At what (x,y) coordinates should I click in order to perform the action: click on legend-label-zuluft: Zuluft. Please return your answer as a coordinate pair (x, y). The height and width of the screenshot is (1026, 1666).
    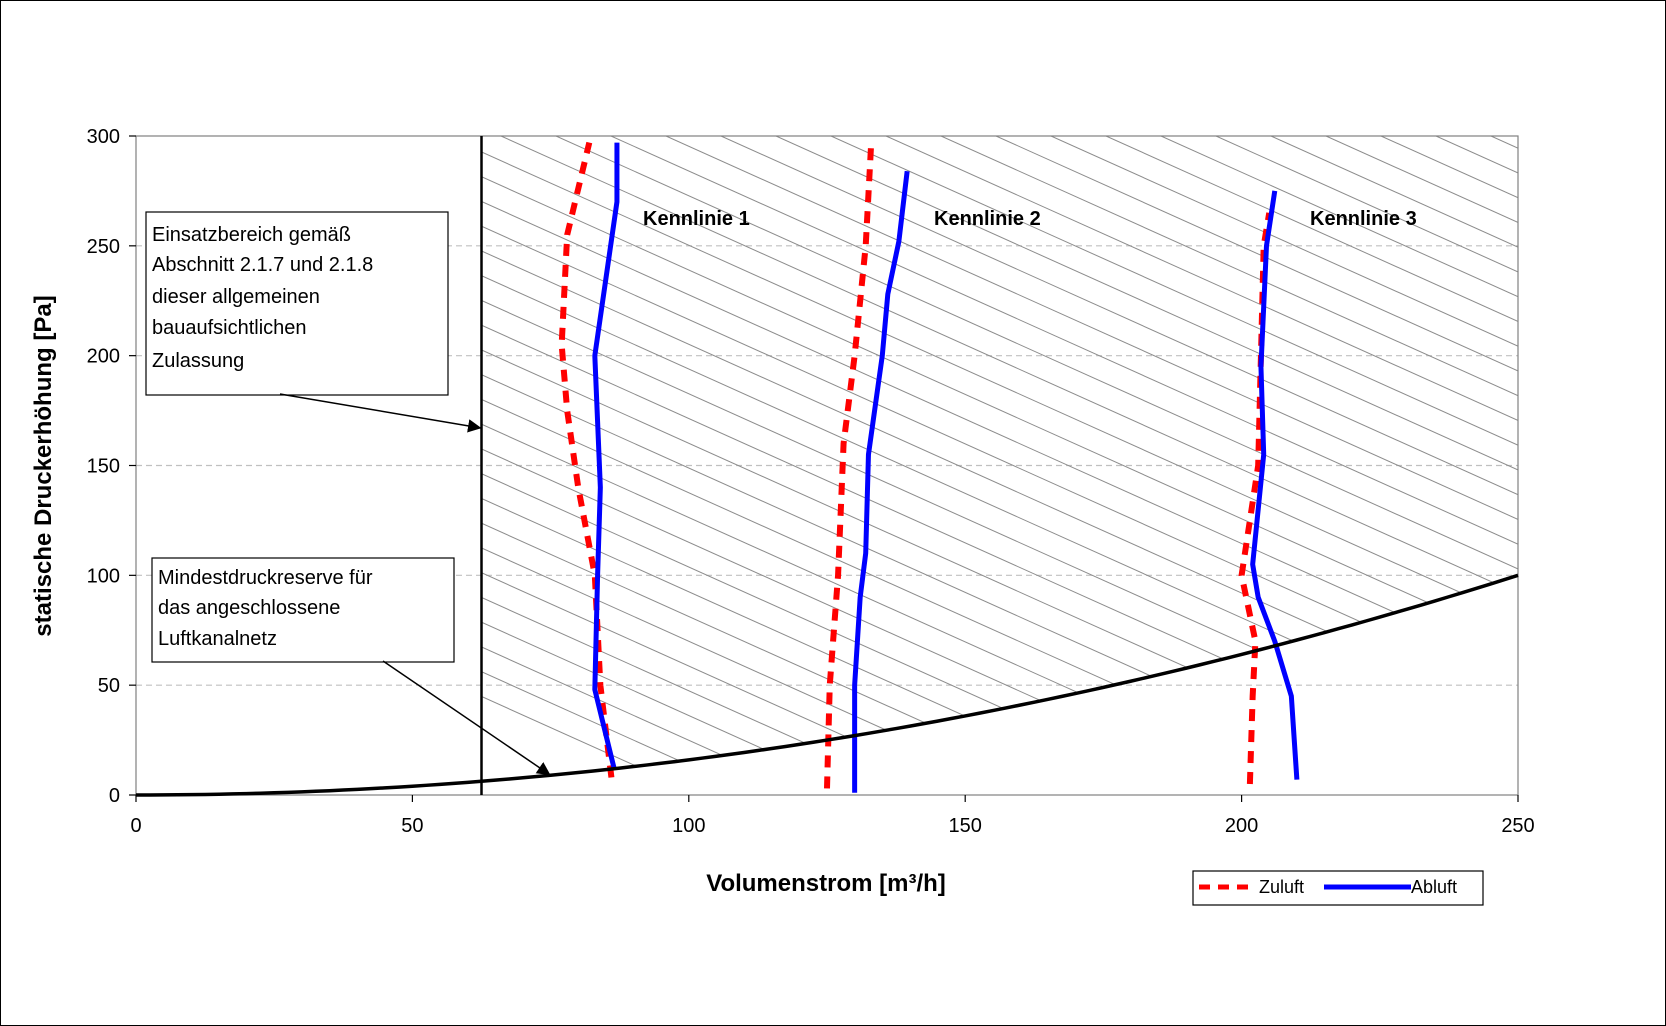
    Looking at the image, I should click on (1281, 887).